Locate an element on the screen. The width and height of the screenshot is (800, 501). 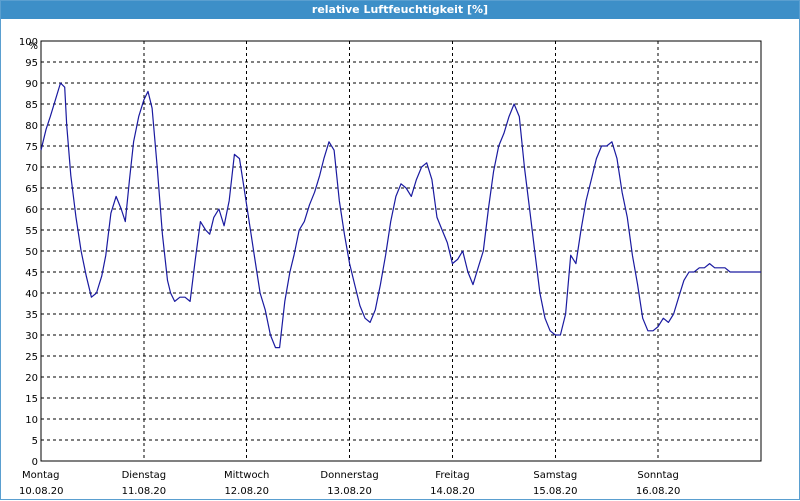
y-tick-label: 30 is located at coordinates (31, 336).